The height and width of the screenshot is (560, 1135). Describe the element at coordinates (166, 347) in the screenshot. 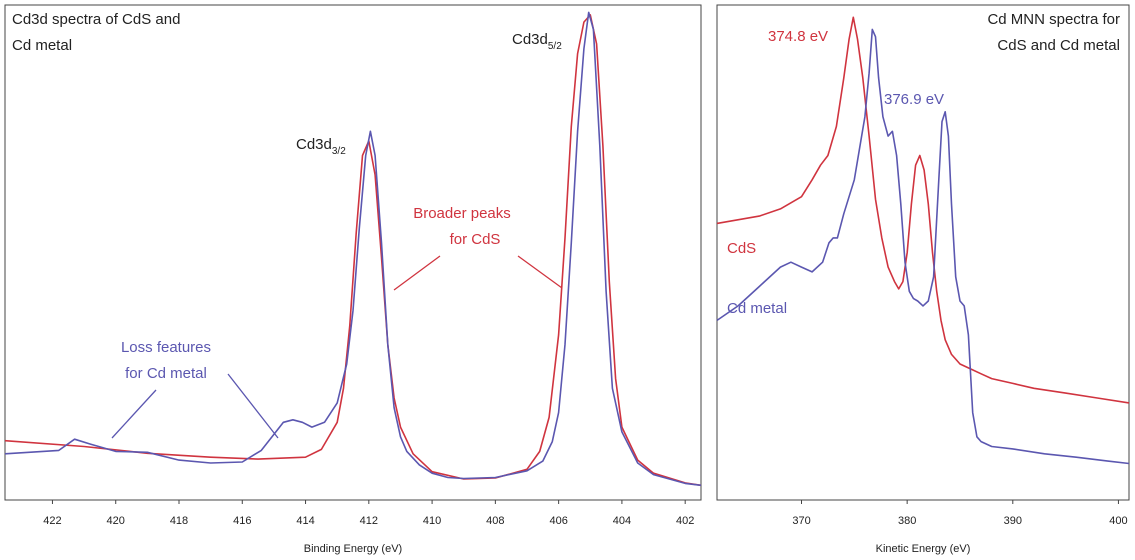

I see `loss-features-label-line1: Loss features` at that location.